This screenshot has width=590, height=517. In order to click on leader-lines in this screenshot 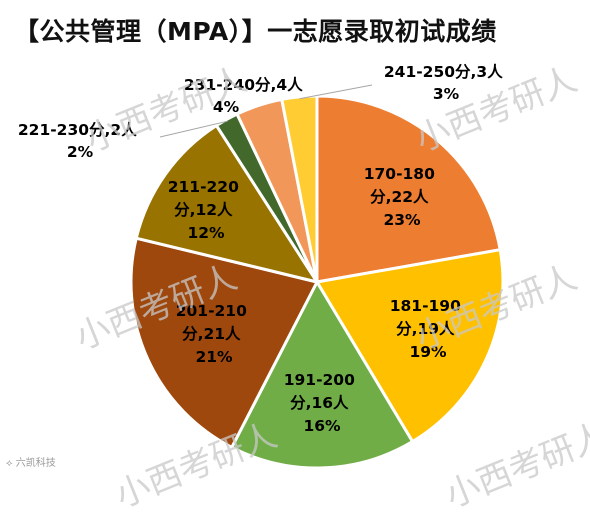, I will do `click(266, 111)`.